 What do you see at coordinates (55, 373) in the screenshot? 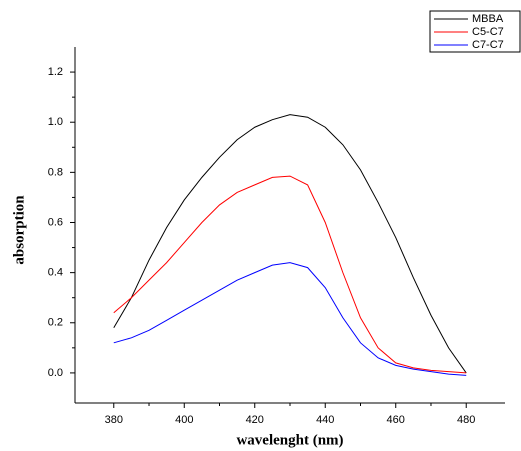
I see `y-tick-label: 0.0` at bounding box center [55, 373].